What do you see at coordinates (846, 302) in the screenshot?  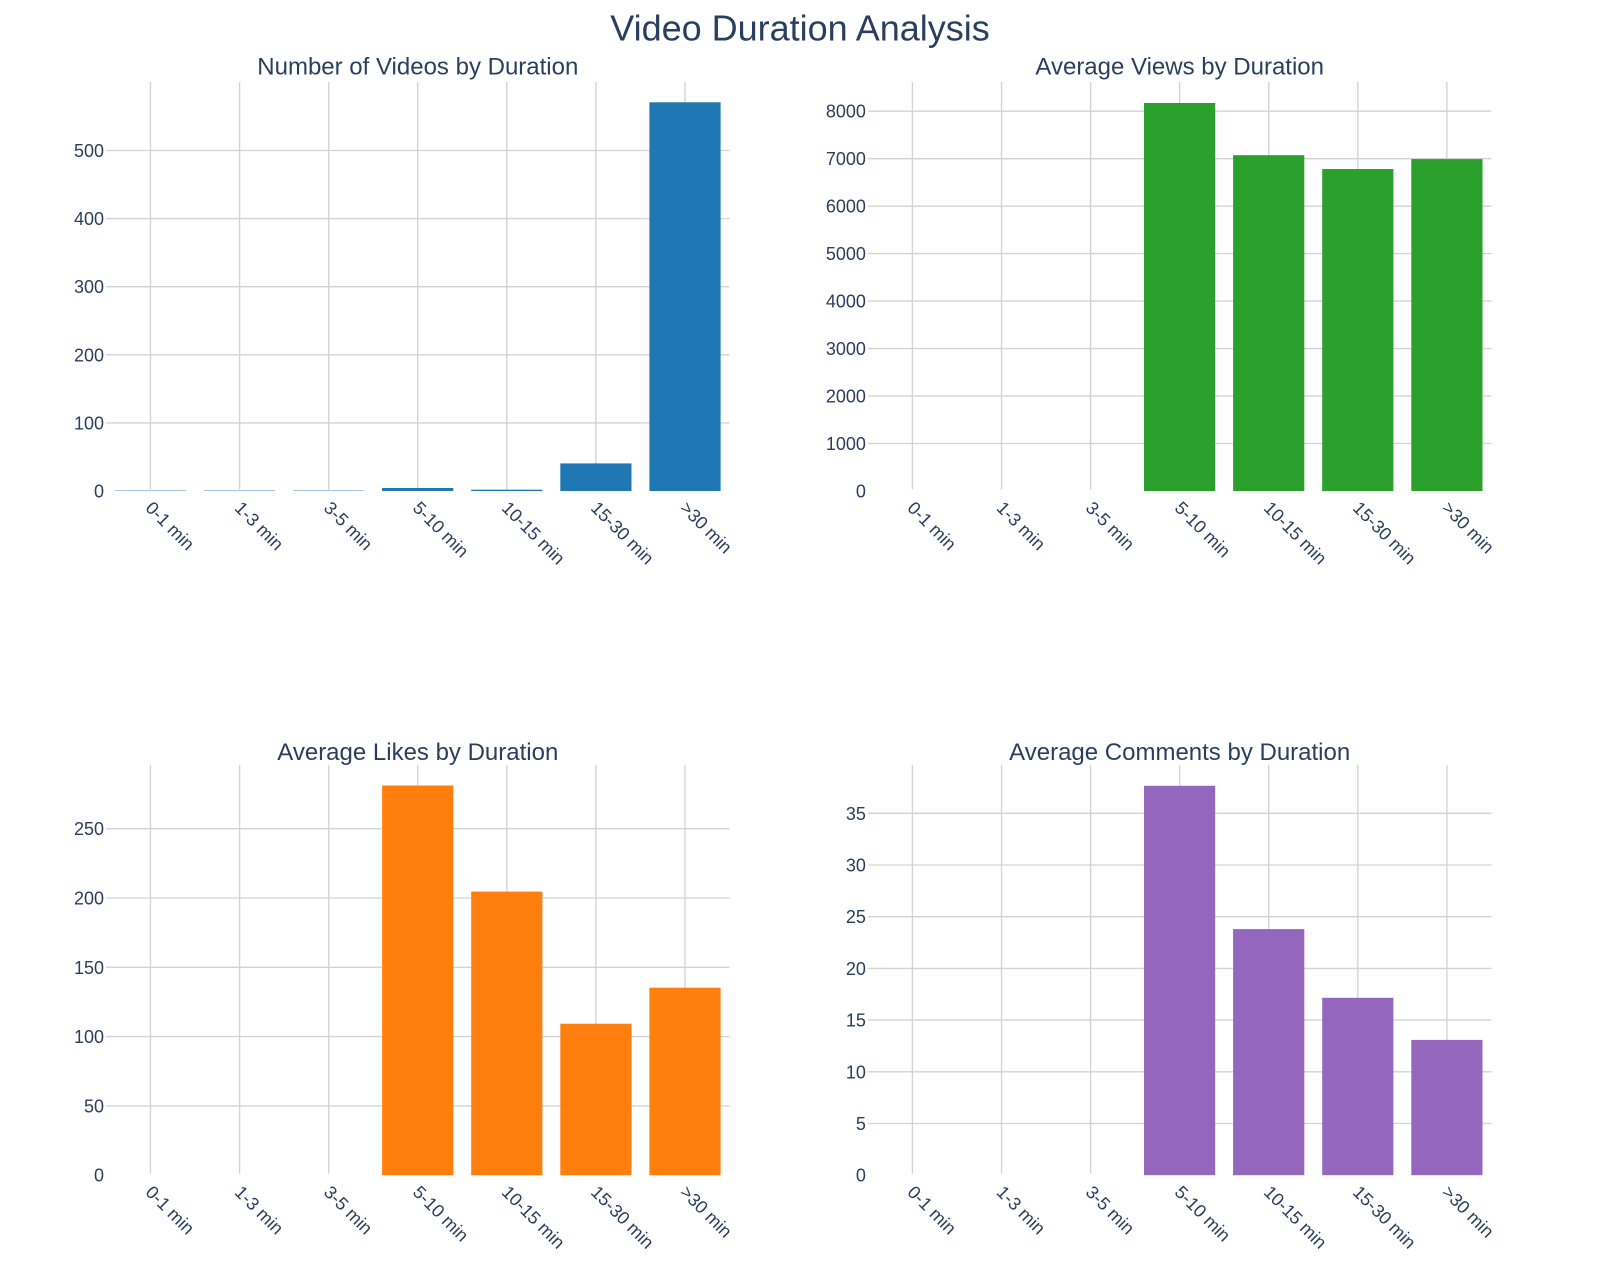 I see `svg-text: 4000` at bounding box center [846, 302].